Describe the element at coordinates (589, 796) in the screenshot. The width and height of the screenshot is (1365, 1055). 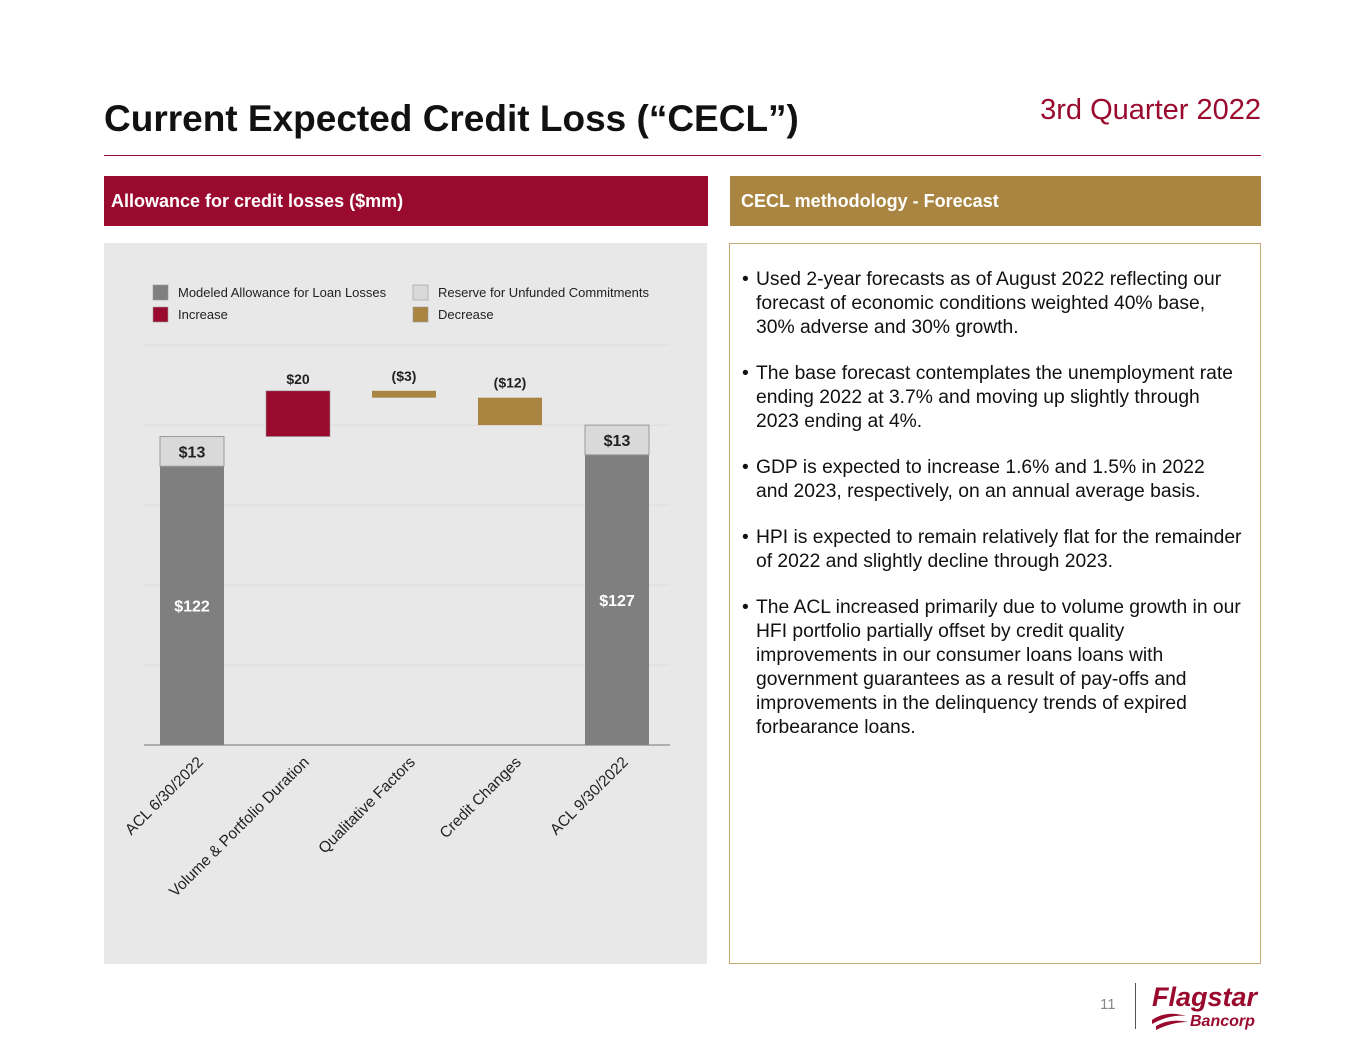
I see `x-tick-label: ACL 9/30/2022` at that location.